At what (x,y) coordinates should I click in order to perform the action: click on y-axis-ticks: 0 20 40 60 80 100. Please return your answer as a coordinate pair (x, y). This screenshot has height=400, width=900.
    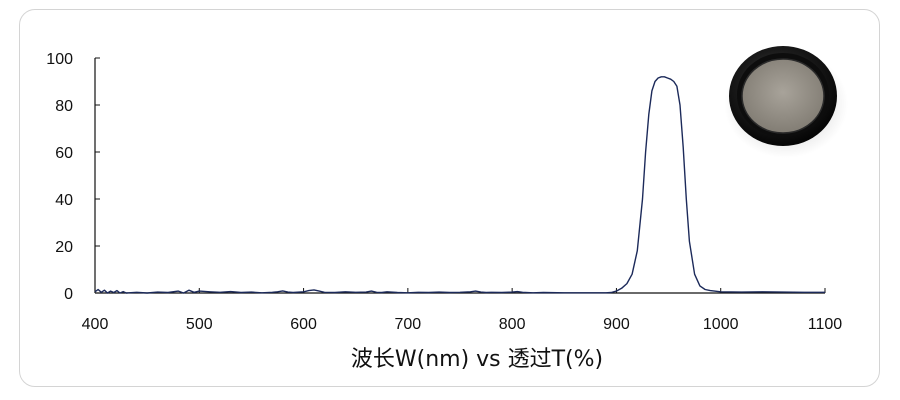
    Looking at the image, I should click on (73, 177).